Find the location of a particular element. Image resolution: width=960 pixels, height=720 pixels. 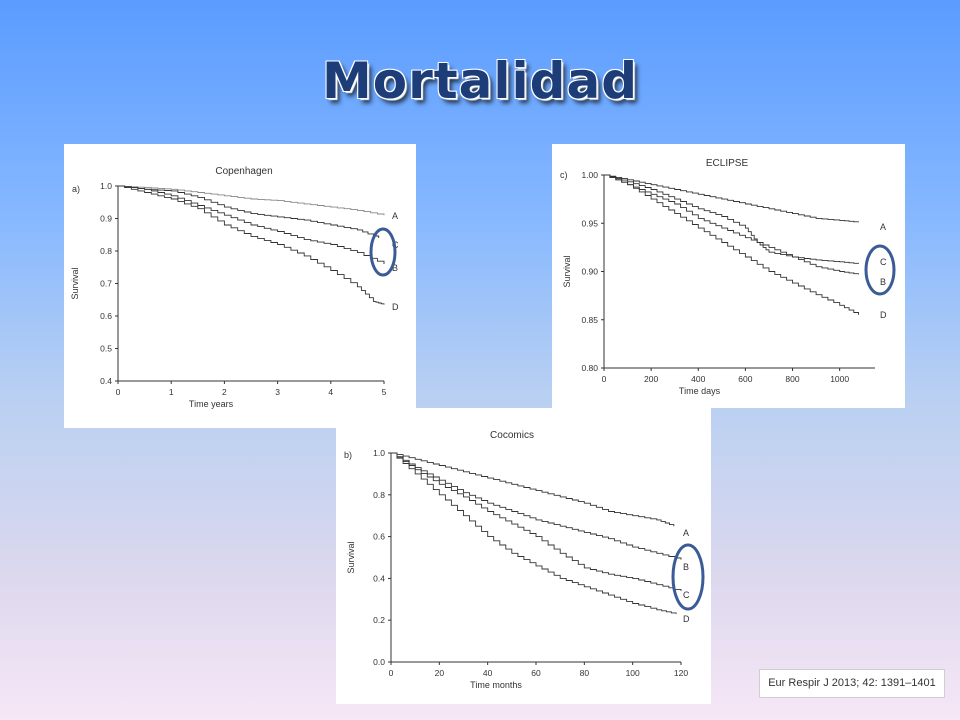

y-tick-label: 1.00 is located at coordinates (589, 175).